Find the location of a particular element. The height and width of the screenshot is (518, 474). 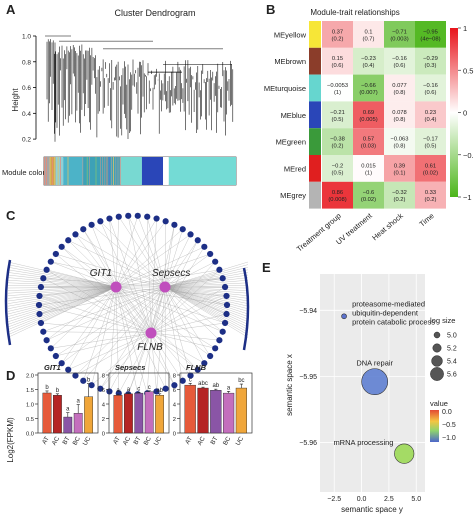

network-hub-label: GIT1 is located at coordinates (101, 273).